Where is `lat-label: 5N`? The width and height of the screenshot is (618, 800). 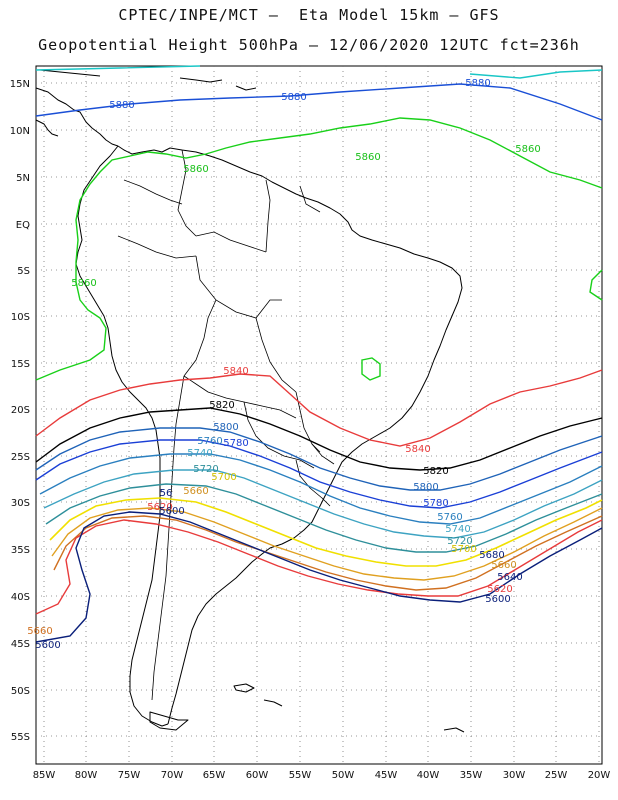
lat-label: 5N is located at coordinates (23, 178).